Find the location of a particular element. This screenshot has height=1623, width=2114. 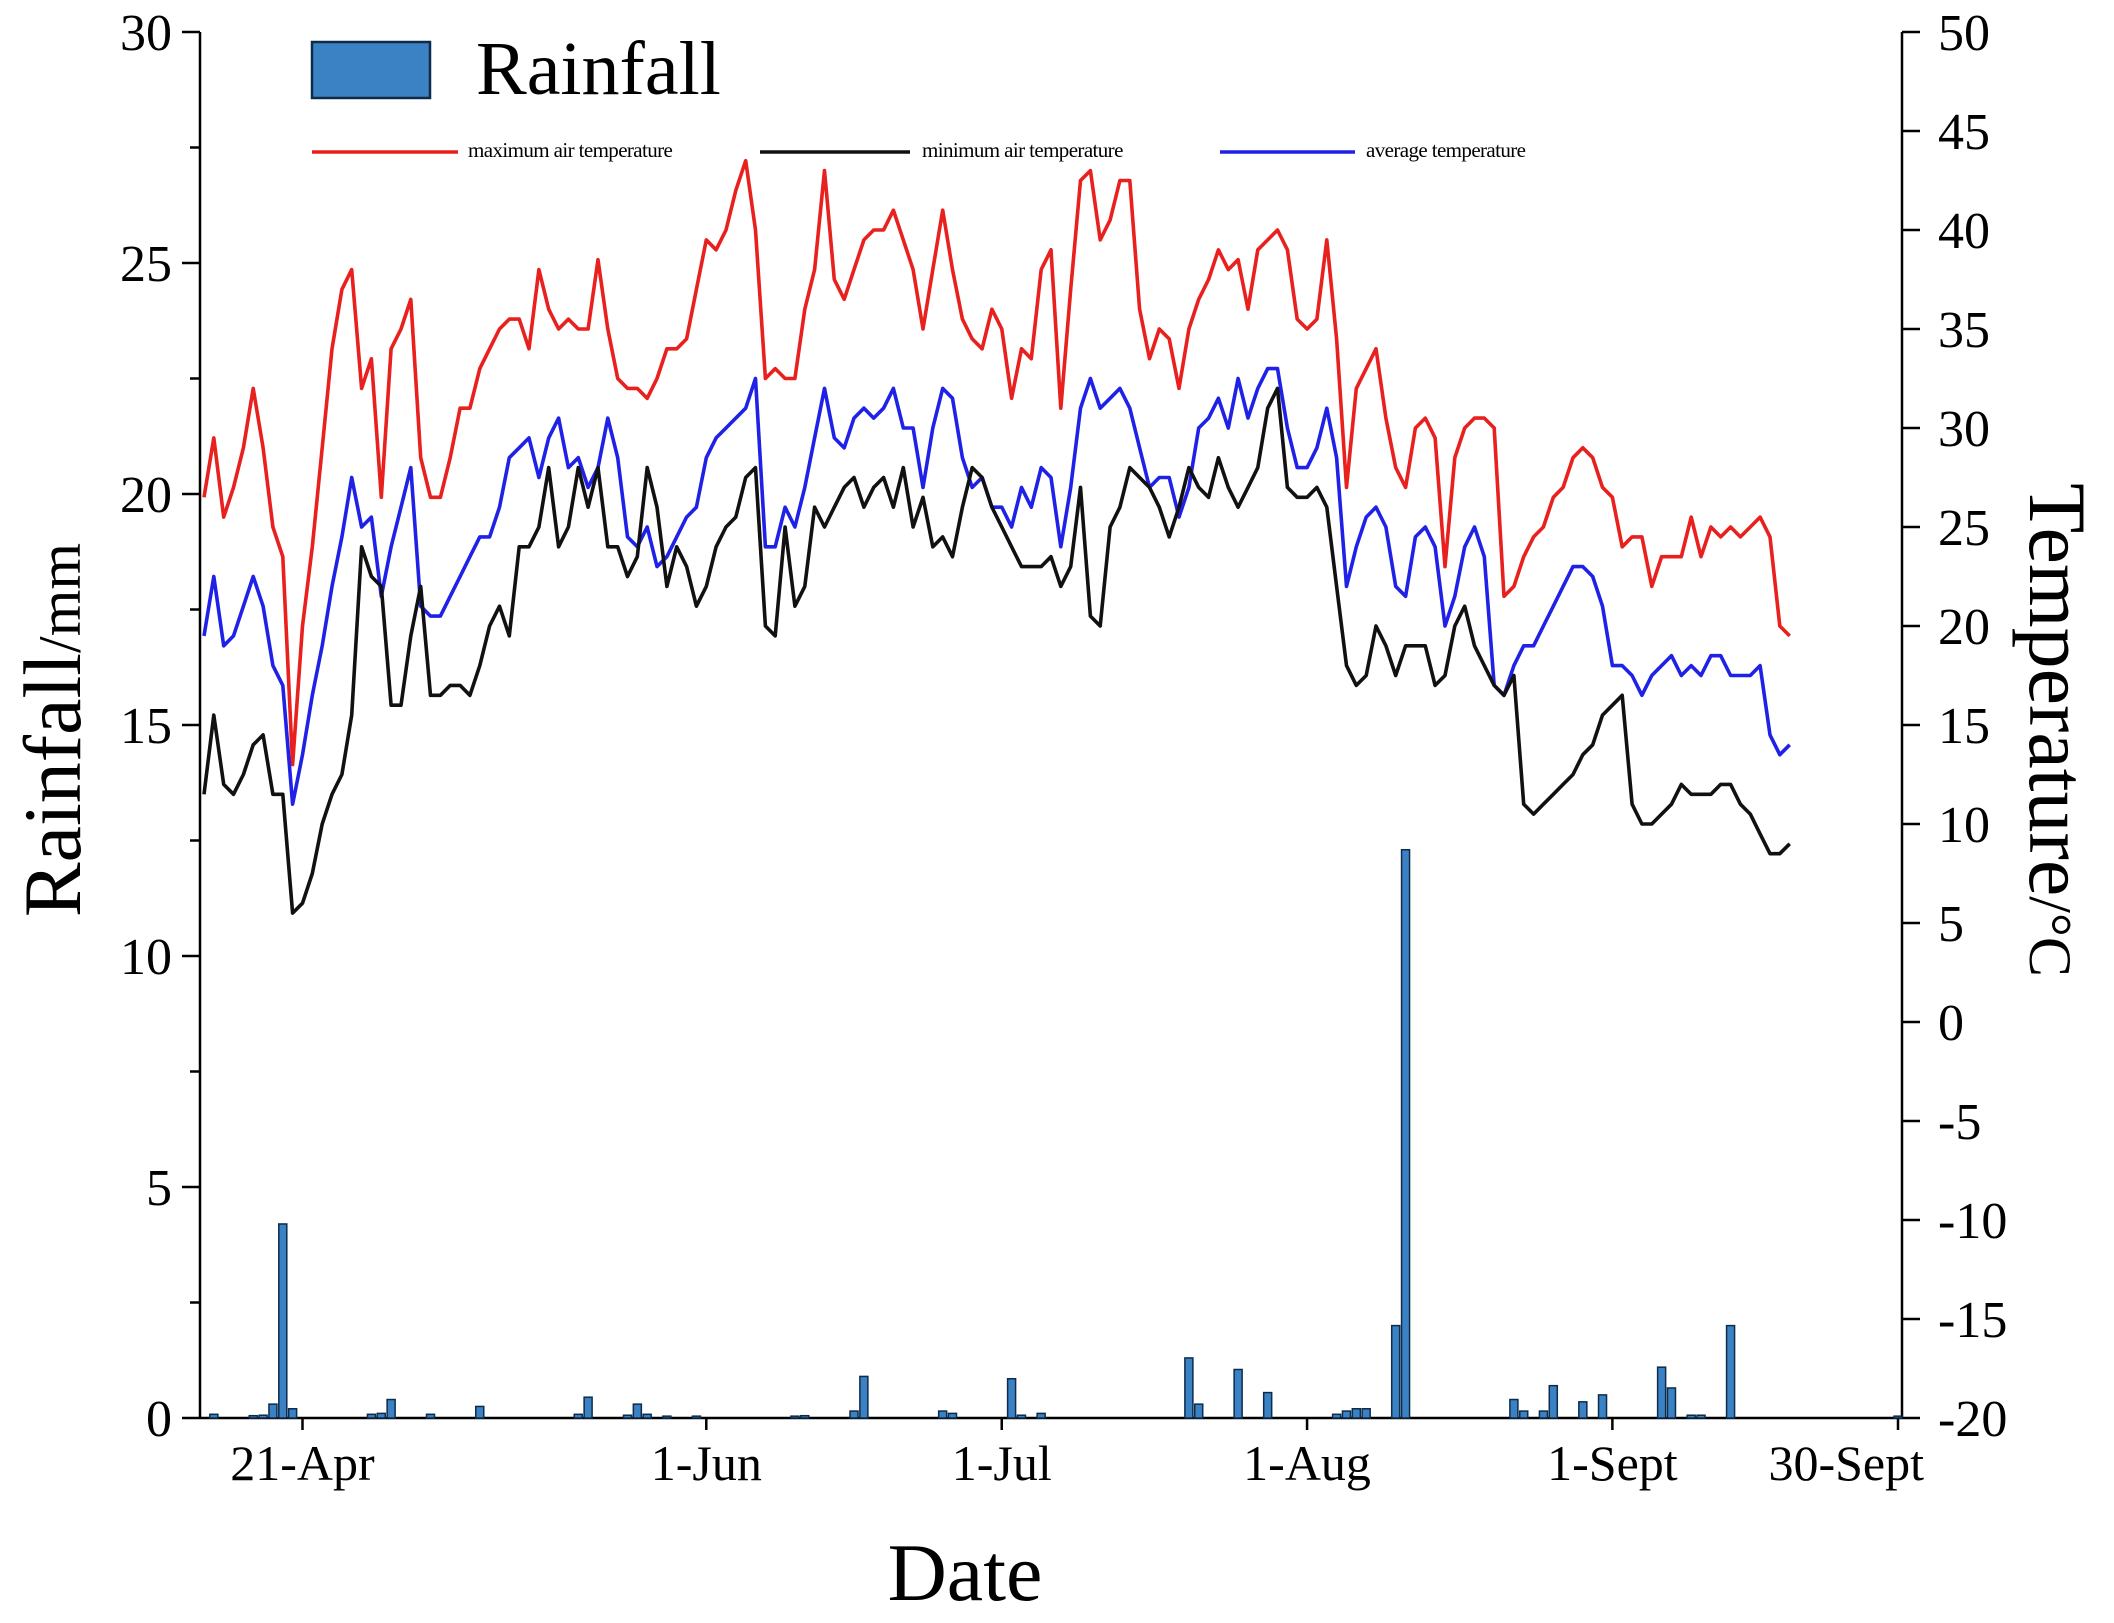

left-axis-title-unit: /mm is located at coordinates (60, 598).